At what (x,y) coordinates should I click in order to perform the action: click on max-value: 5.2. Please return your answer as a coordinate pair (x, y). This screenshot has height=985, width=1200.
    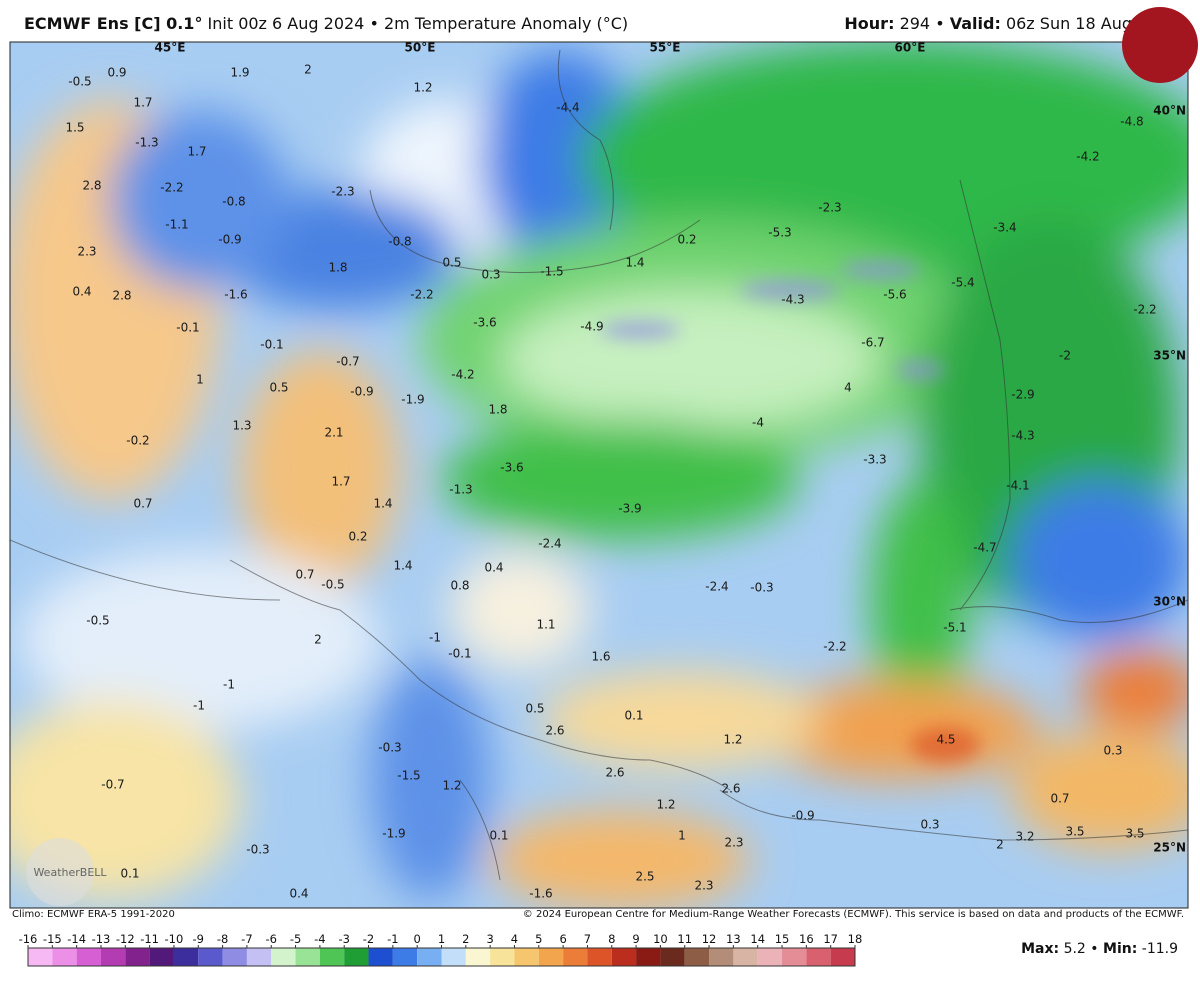
    Looking at the image, I should click on (1074, 949).